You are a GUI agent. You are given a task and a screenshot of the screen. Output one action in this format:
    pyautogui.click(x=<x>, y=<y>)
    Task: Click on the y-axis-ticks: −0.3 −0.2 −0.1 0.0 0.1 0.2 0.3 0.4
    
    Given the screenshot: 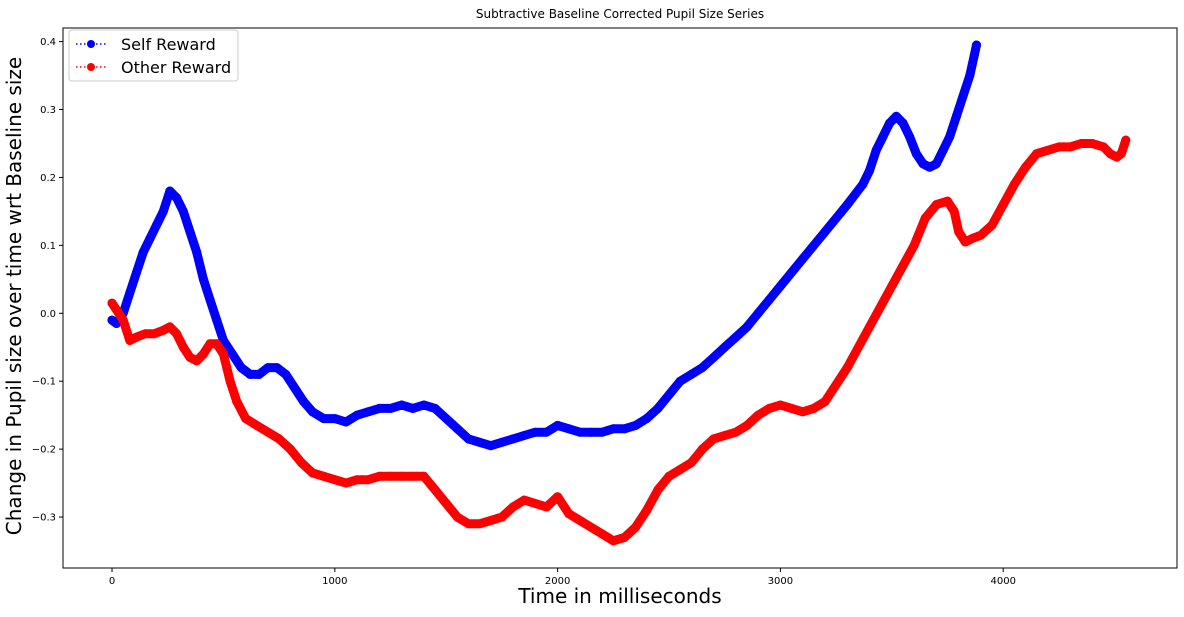 What is the action you would take?
    pyautogui.click(x=47, y=280)
    